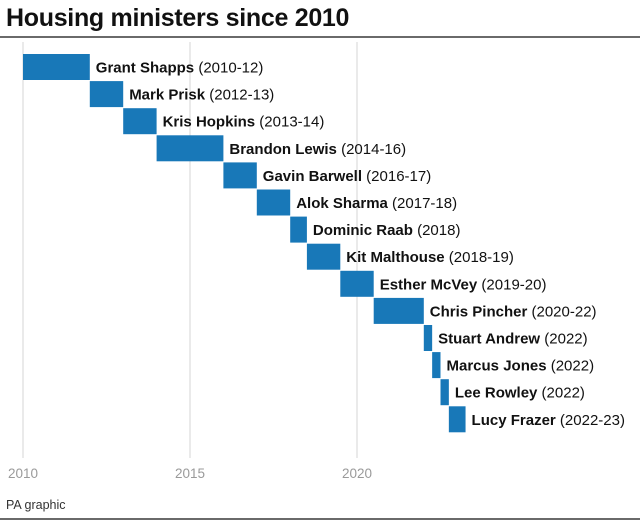  What do you see at coordinates (514, 420) in the screenshot?
I see `minister-name: Lucy Frazer` at bounding box center [514, 420].